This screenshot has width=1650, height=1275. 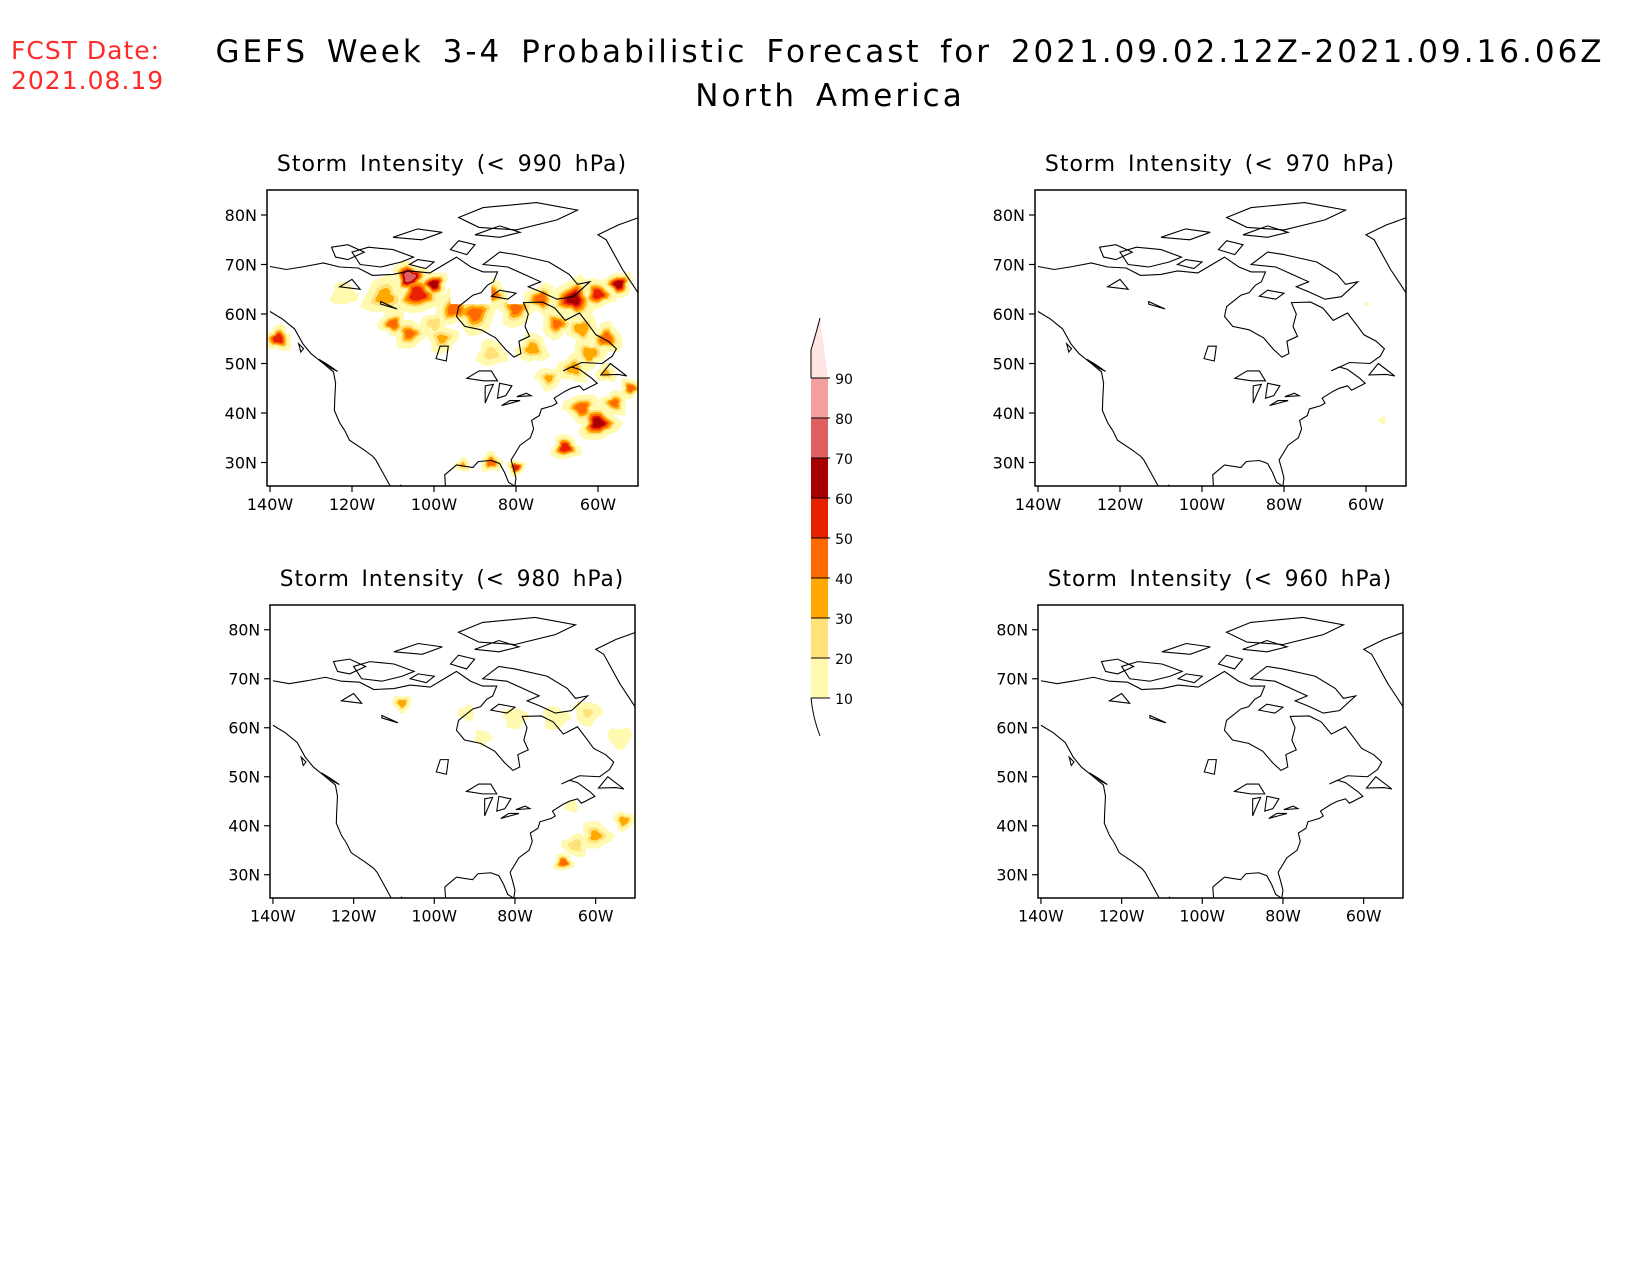 I want to click on coastlines, so click(x=453, y=344).